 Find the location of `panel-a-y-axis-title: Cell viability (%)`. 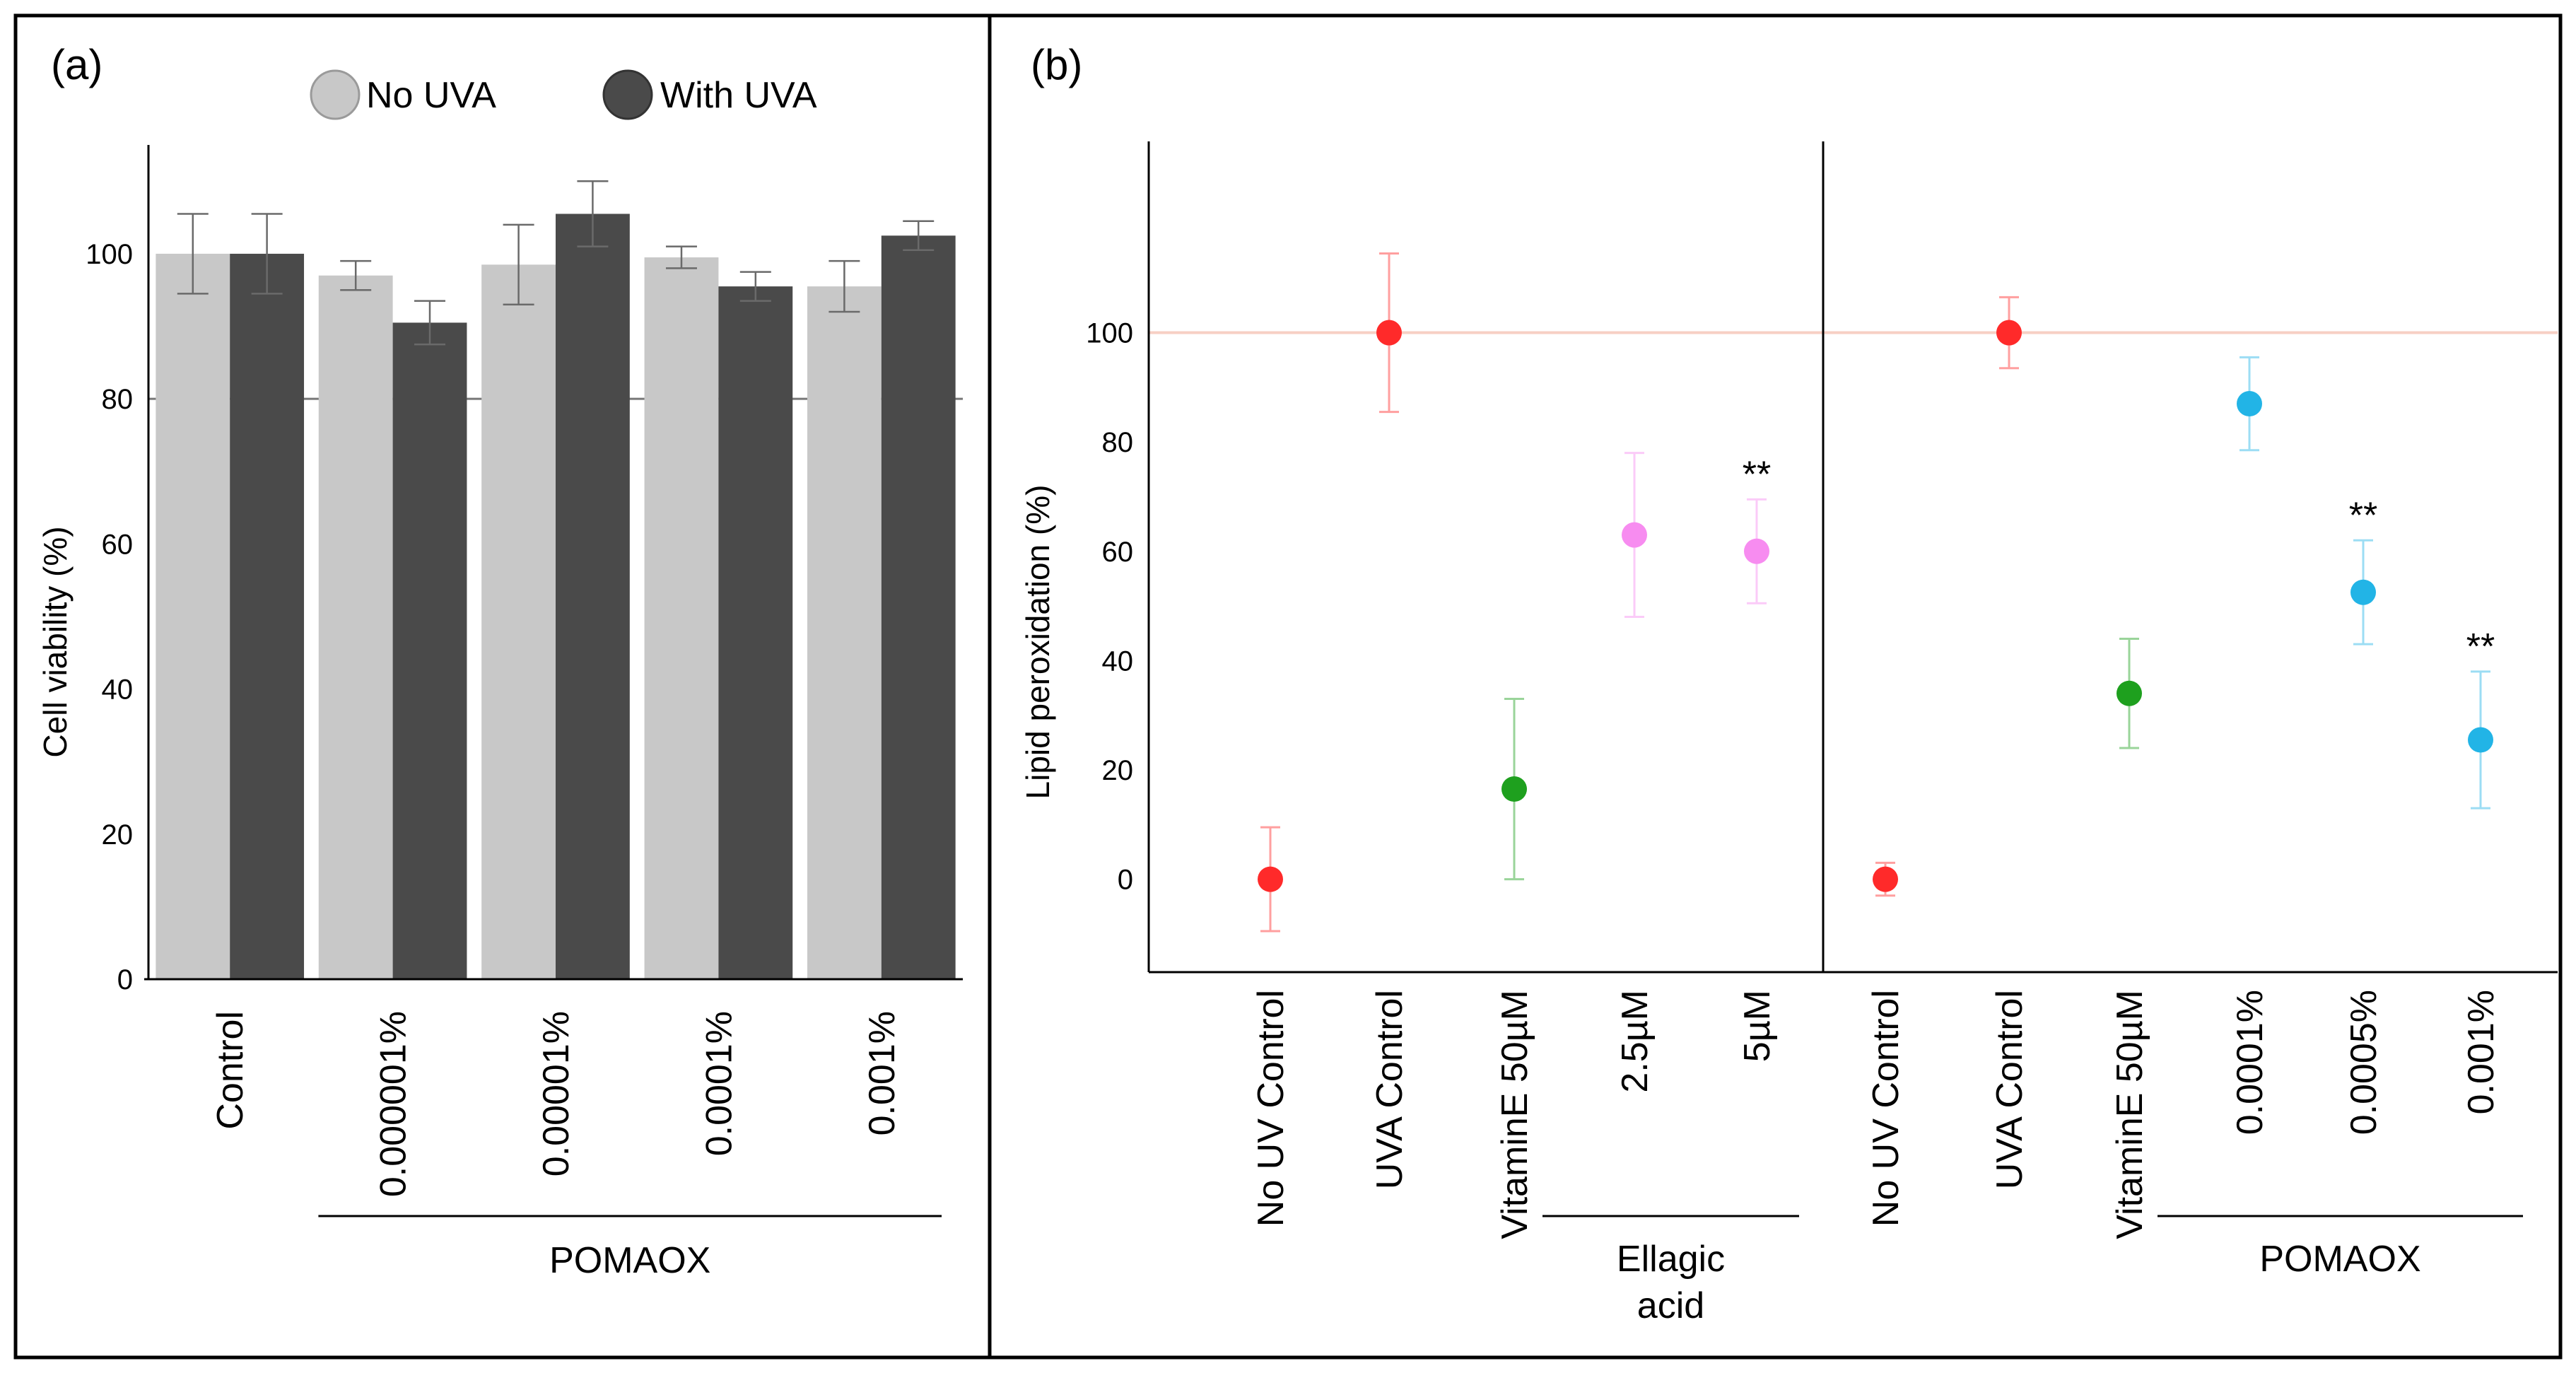

panel-a-y-axis-title: Cell viability (%) is located at coordinates (56, 641).